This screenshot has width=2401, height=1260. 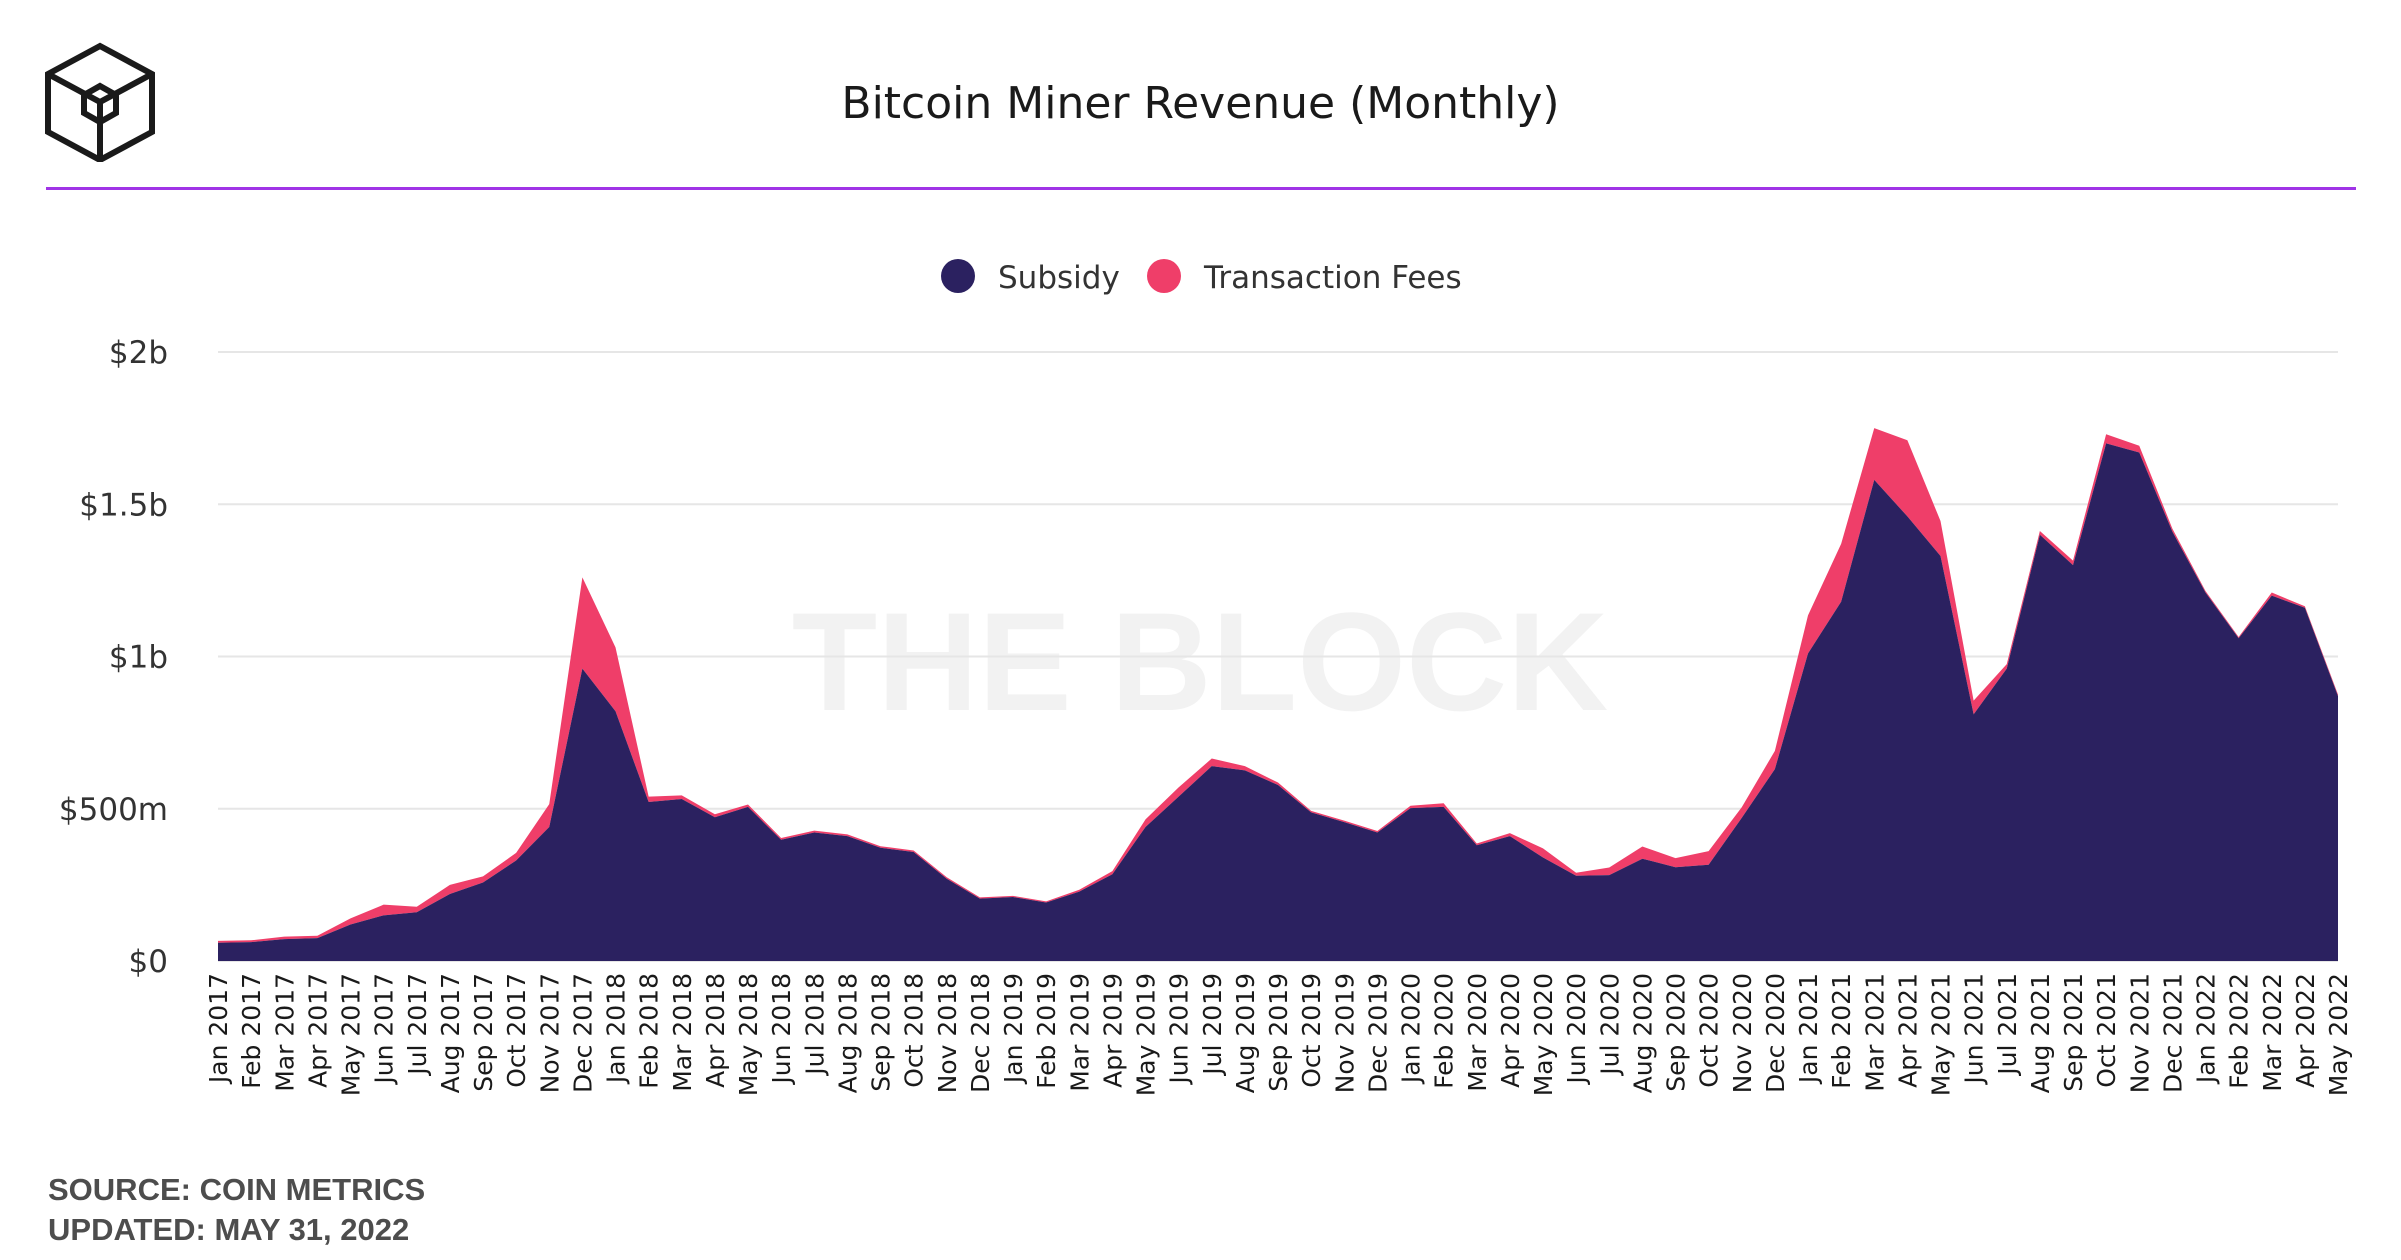 I want to click on x-tick-label: Oct 2017, so click(x=516, y=1030).